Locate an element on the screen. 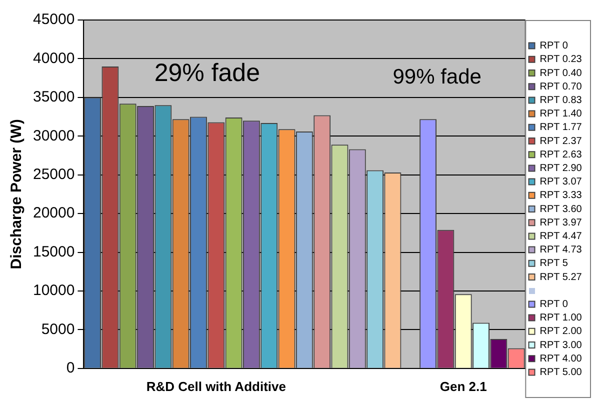 This screenshot has height=404, width=596. legend-label: RPT 0.83 is located at coordinates (561, 100).